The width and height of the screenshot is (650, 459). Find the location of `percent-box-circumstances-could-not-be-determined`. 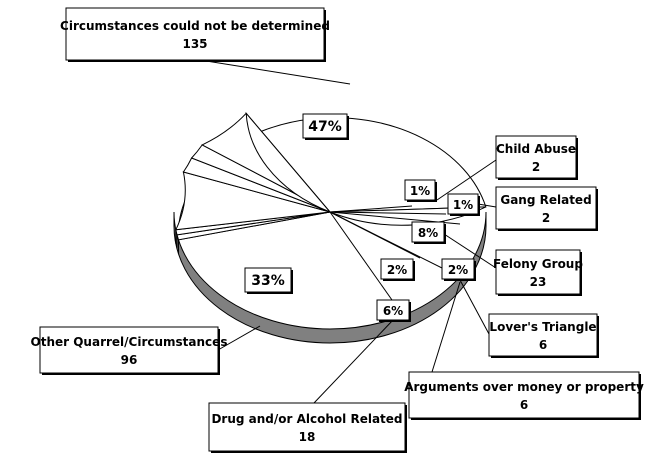

percent-box-circumstances-could-not-be-determined is located at coordinates (325, 126).